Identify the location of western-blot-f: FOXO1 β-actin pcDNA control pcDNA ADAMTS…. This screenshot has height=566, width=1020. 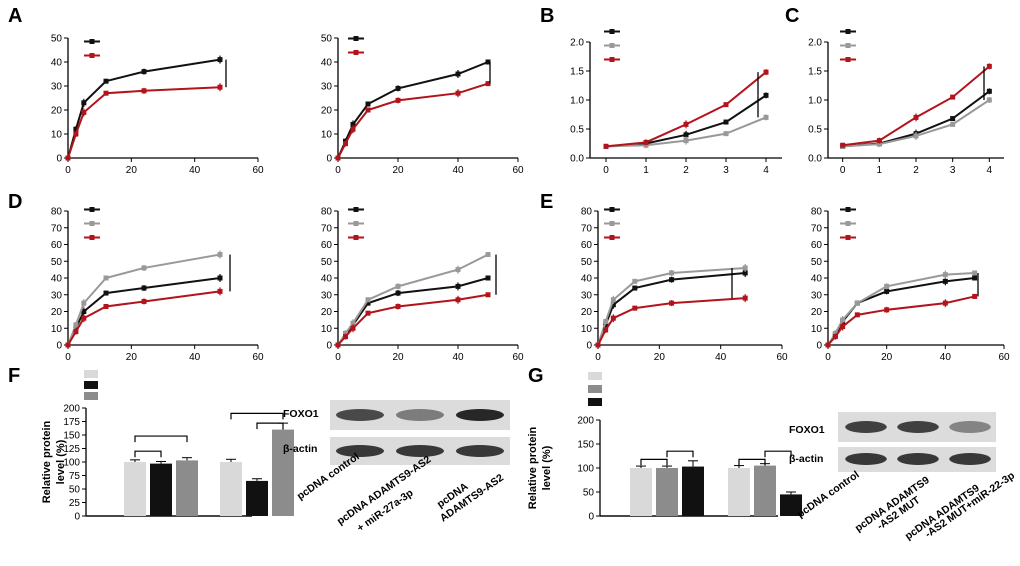
(396, 467).